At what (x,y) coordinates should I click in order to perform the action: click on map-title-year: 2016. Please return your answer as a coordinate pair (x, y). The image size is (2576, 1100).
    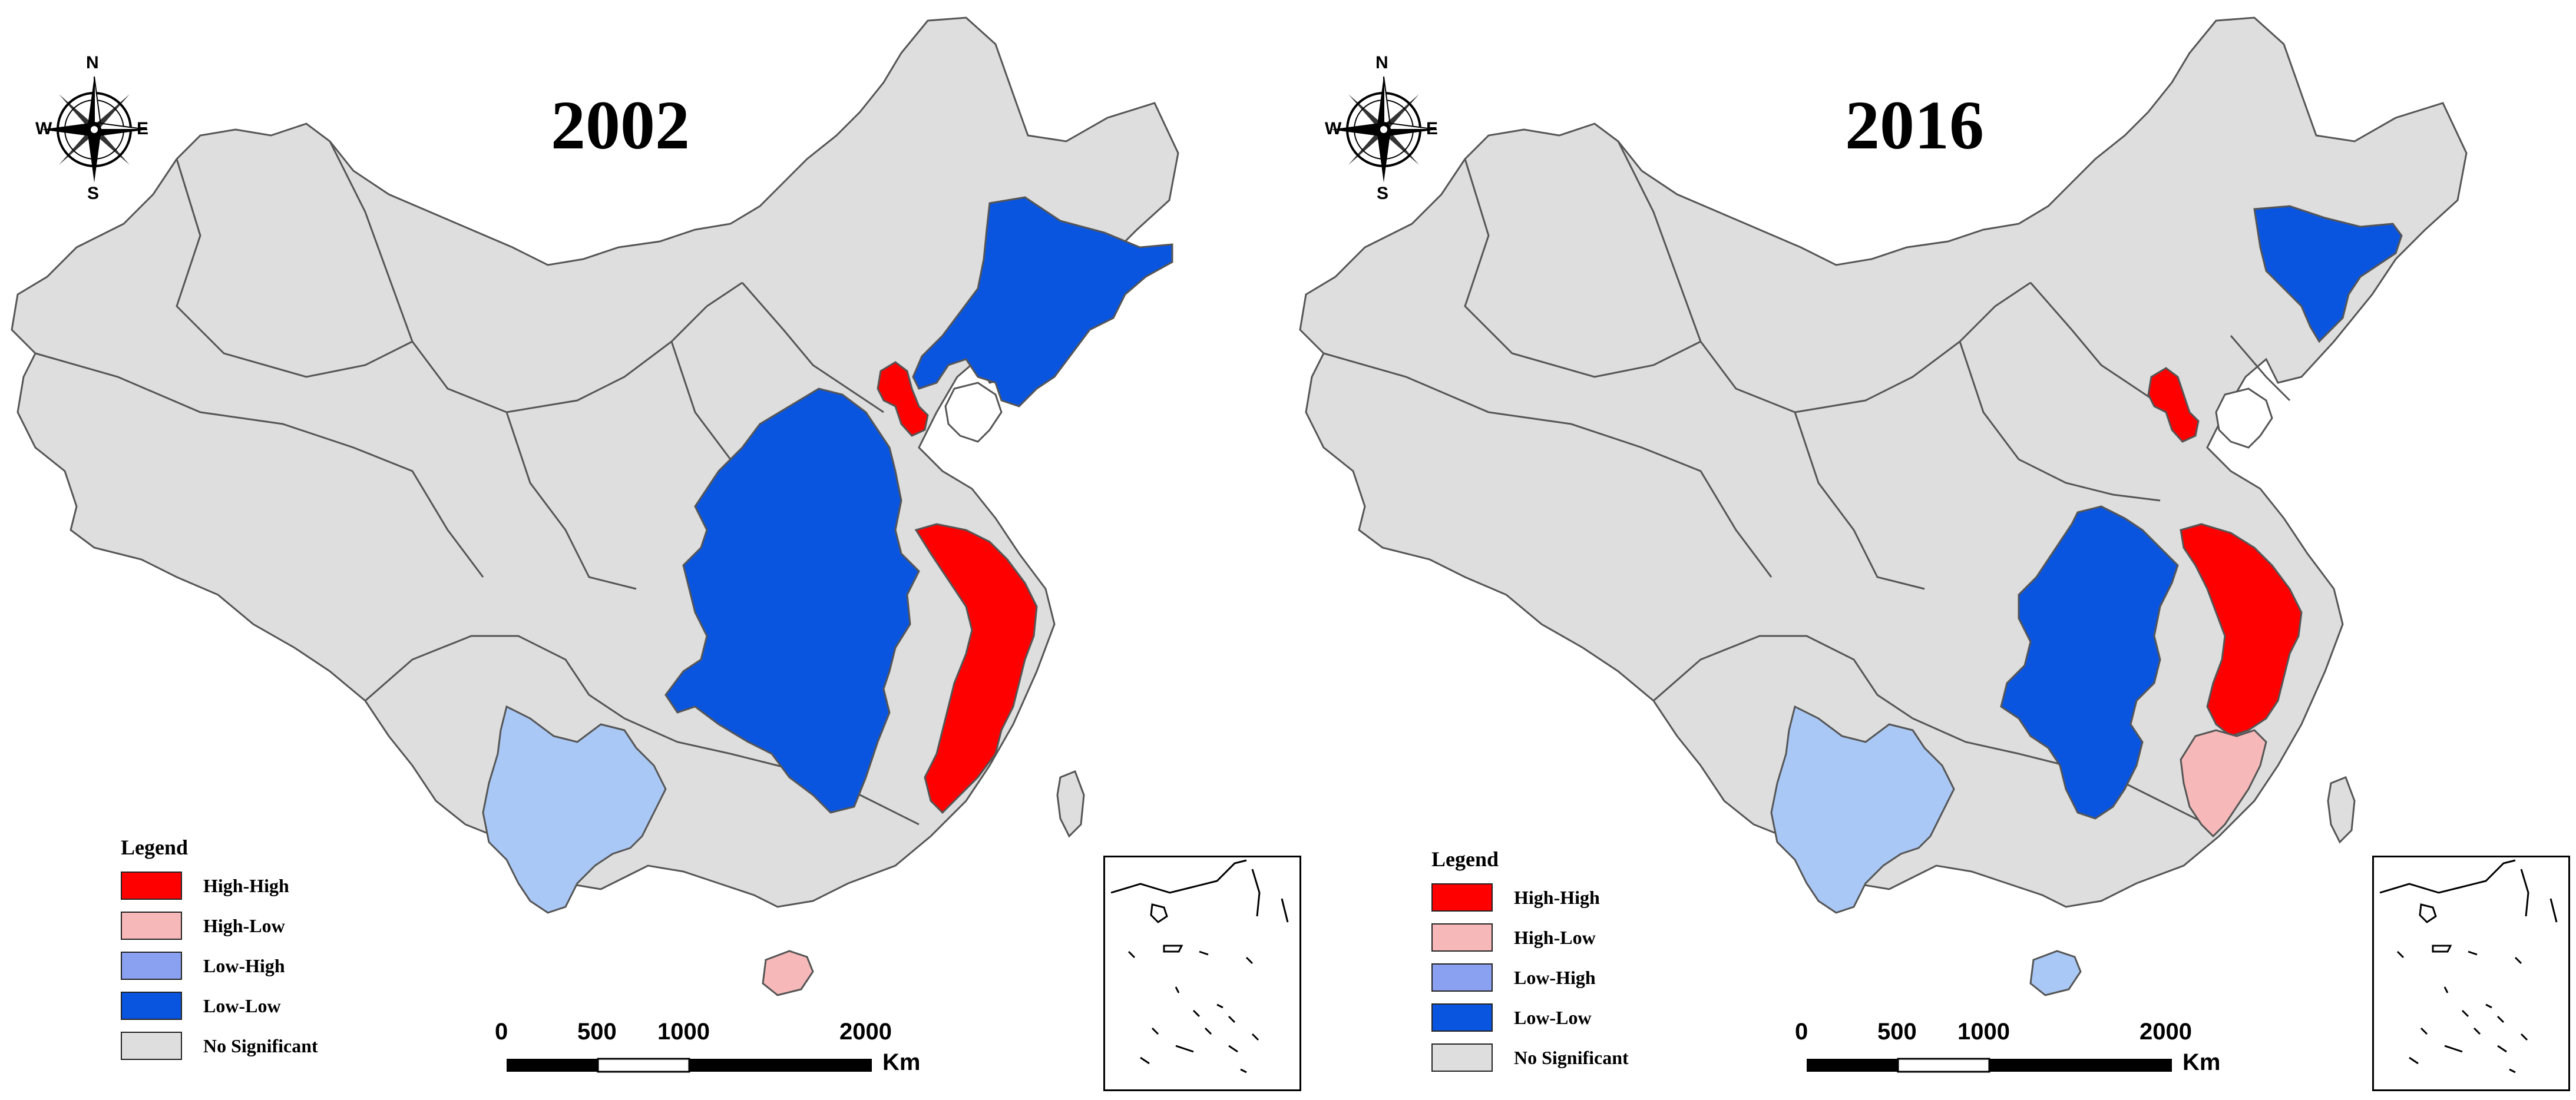
    Looking at the image, I should click on (1914, 125).